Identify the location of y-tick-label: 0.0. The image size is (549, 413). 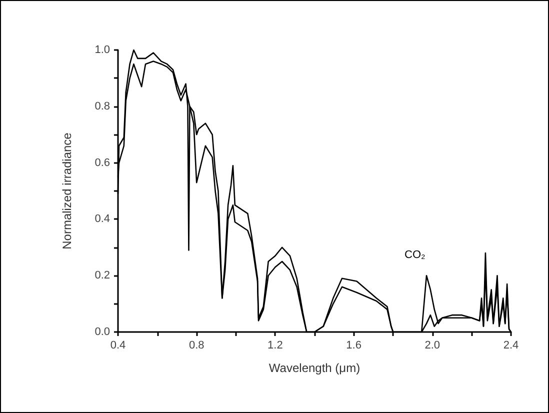
(102, 332).